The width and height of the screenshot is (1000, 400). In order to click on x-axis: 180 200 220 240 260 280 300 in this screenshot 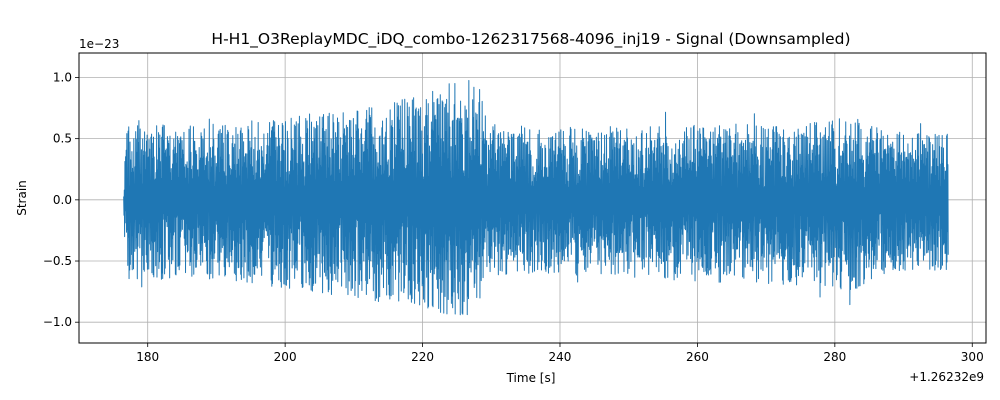, I will do `click(560, 353)`.